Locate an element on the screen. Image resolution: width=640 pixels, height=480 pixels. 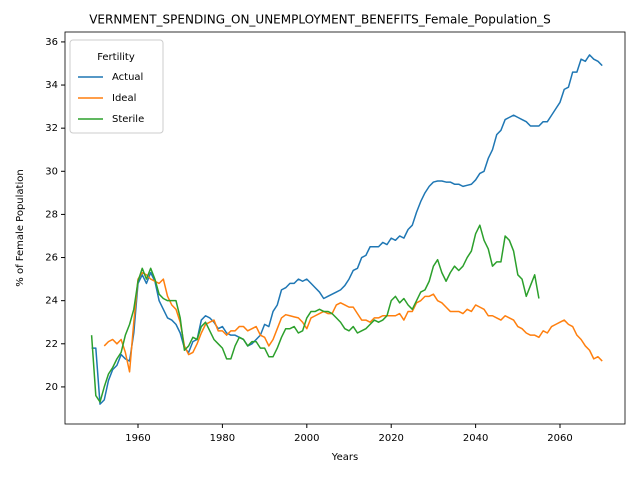
legend-box is located at coordinates (116, 86).